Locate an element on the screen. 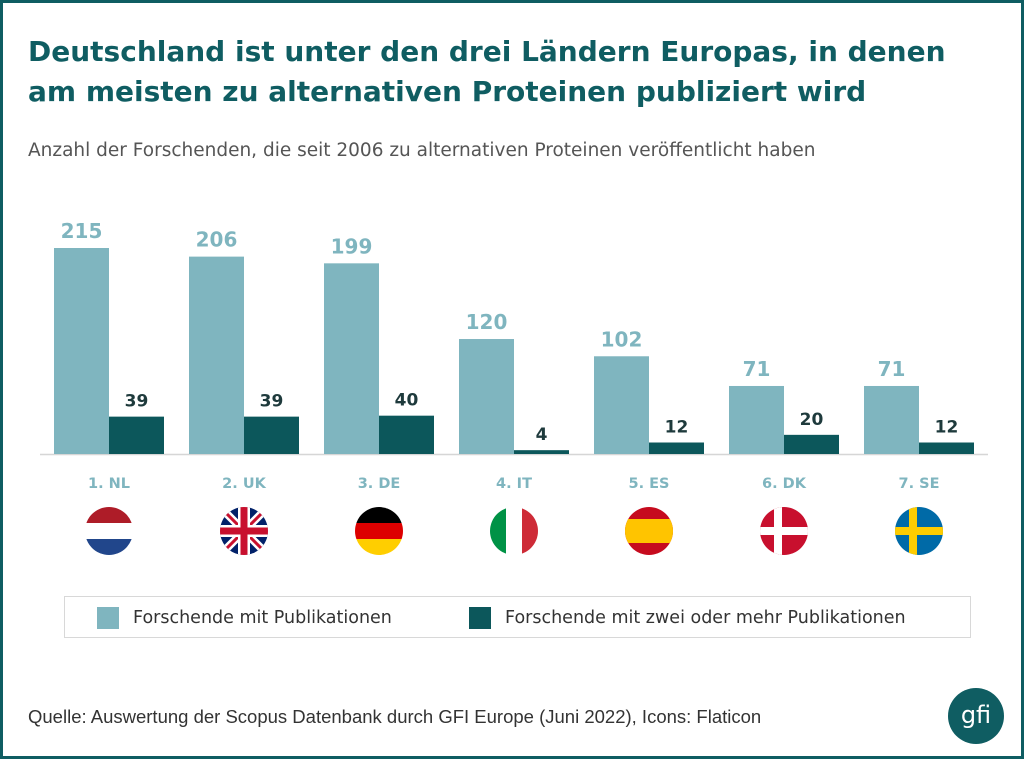 The width and height of the screenshot is (1024, 759). spain-flag-icon is located at coordinates (649, 531).